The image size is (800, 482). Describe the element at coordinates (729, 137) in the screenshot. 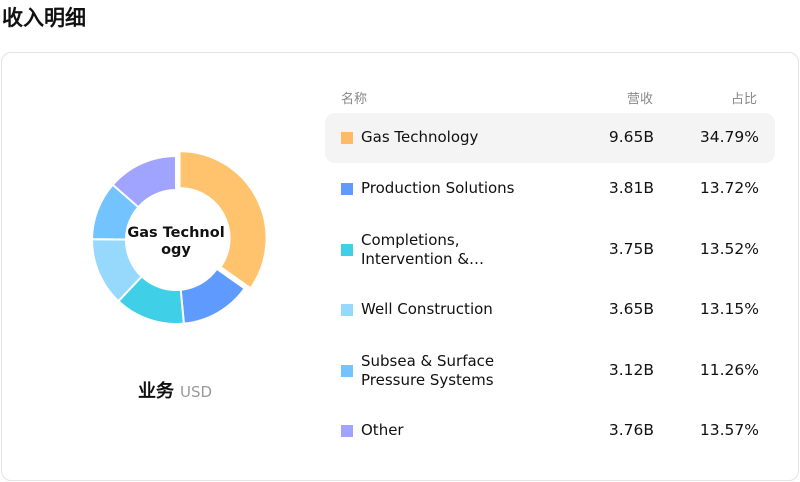

I see `row-share: 34.79%` at that location.